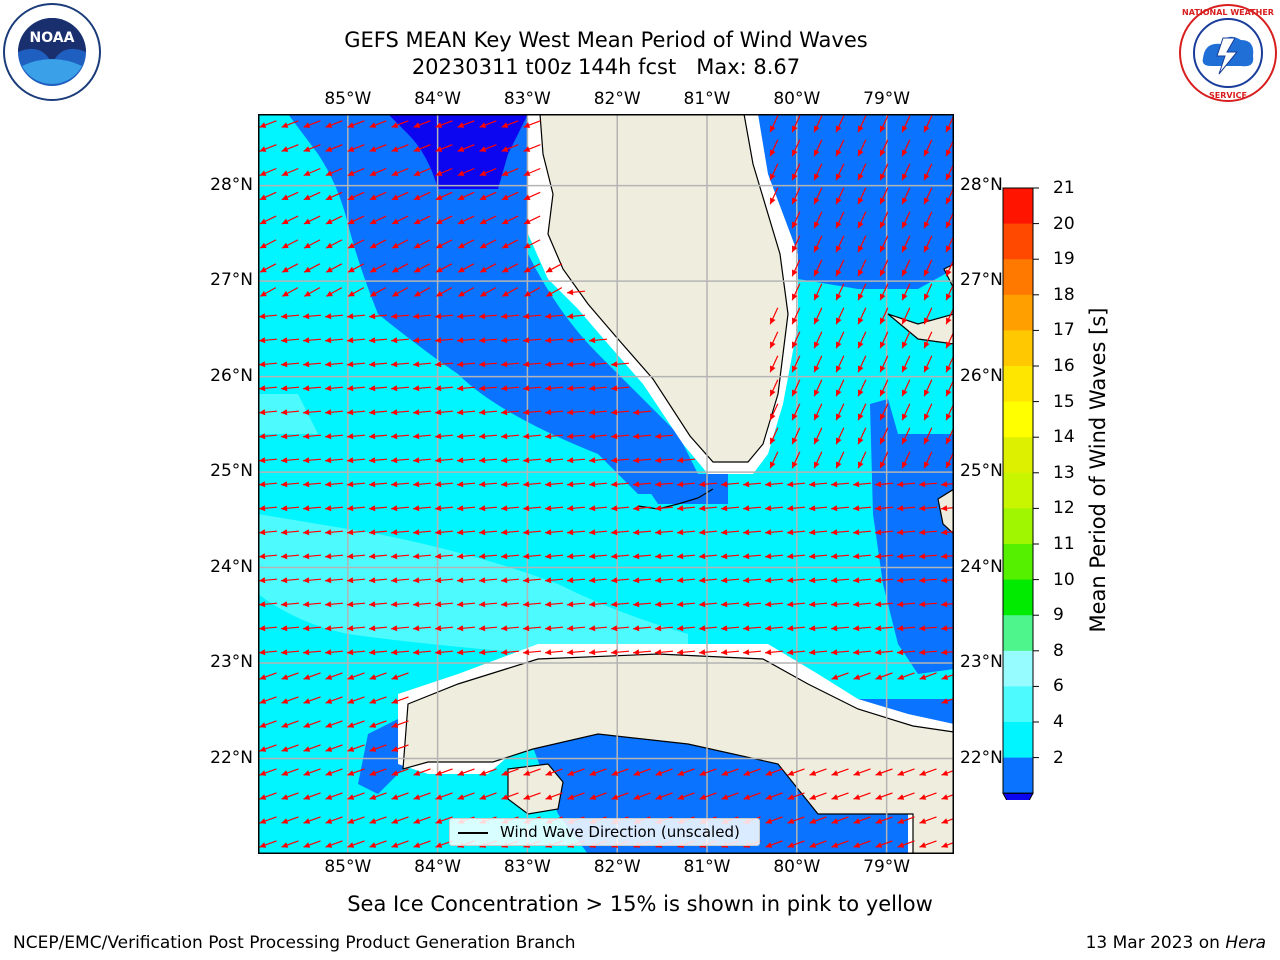 The width and height of the screenshot is (1280, 960). What do you see at coordinates (664, 288) in the screenshot?
I see `florida-land` at bounding box center [664, 288].